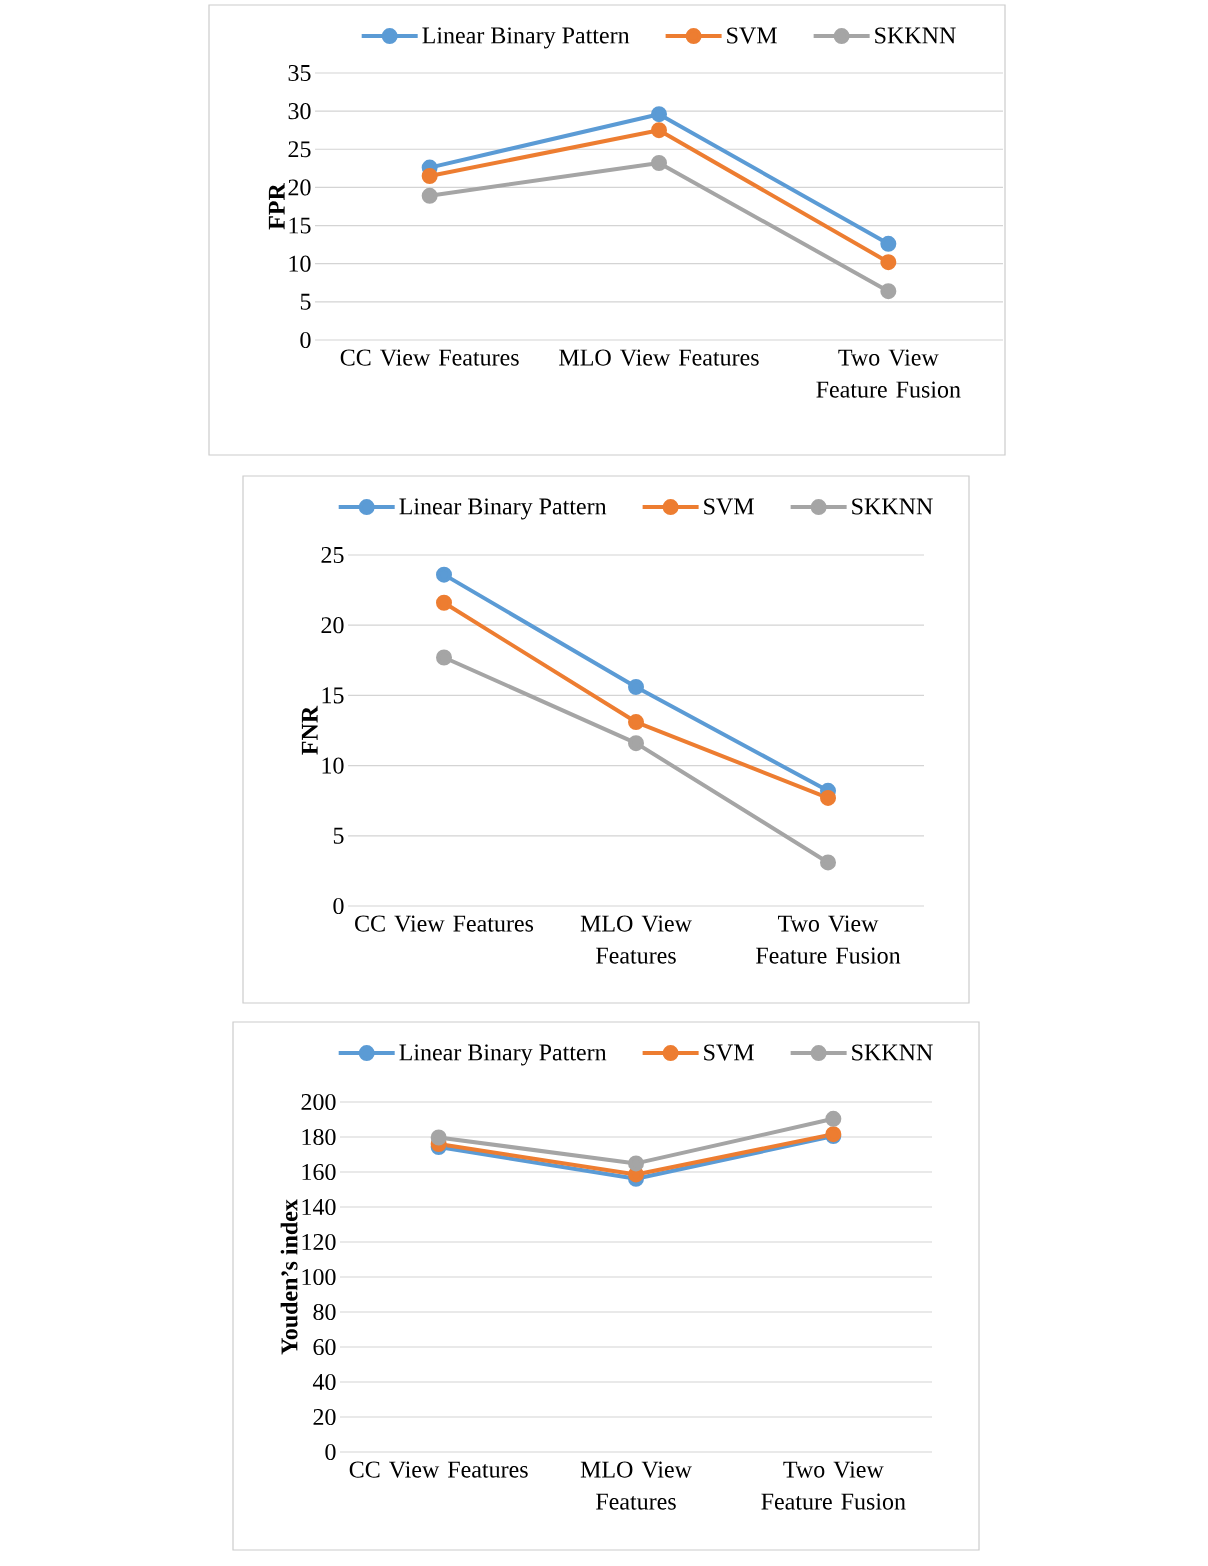  What do you see at coordinates (324, 1312) in the screenshot?
I see `y-tick-label: 80` at bounding box center [324, 1312].